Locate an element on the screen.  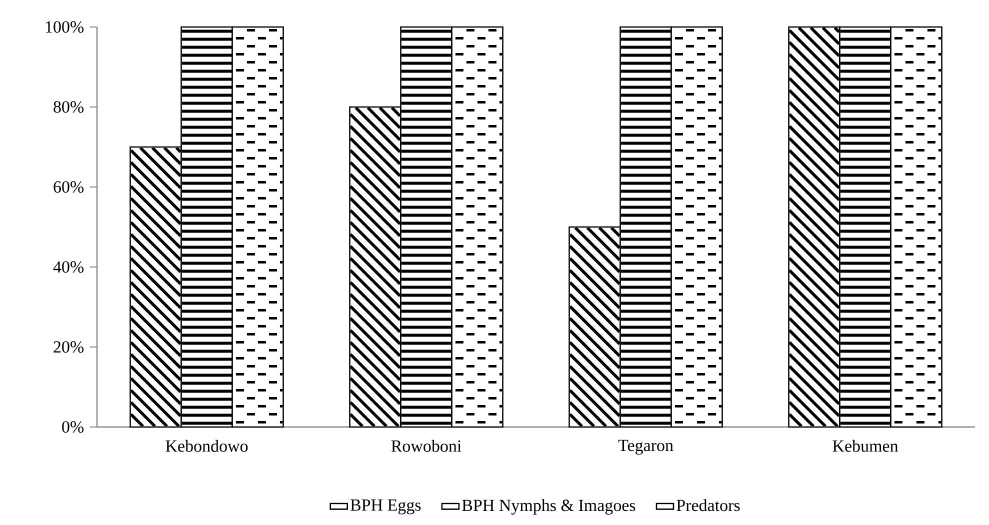
y-tick-label: 20% is located at coordinates (69, 347).